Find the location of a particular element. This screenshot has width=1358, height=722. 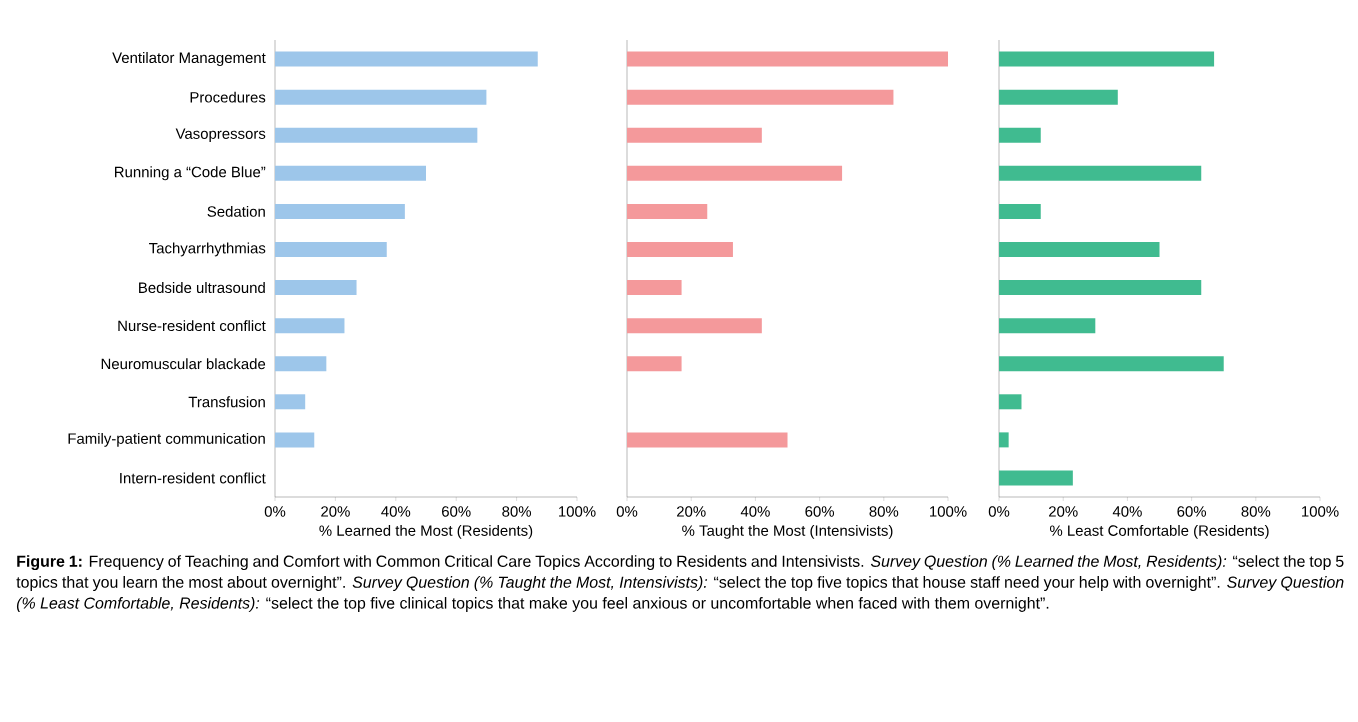

y-tick-label: Transfusion is located at coordinates (226, 402).